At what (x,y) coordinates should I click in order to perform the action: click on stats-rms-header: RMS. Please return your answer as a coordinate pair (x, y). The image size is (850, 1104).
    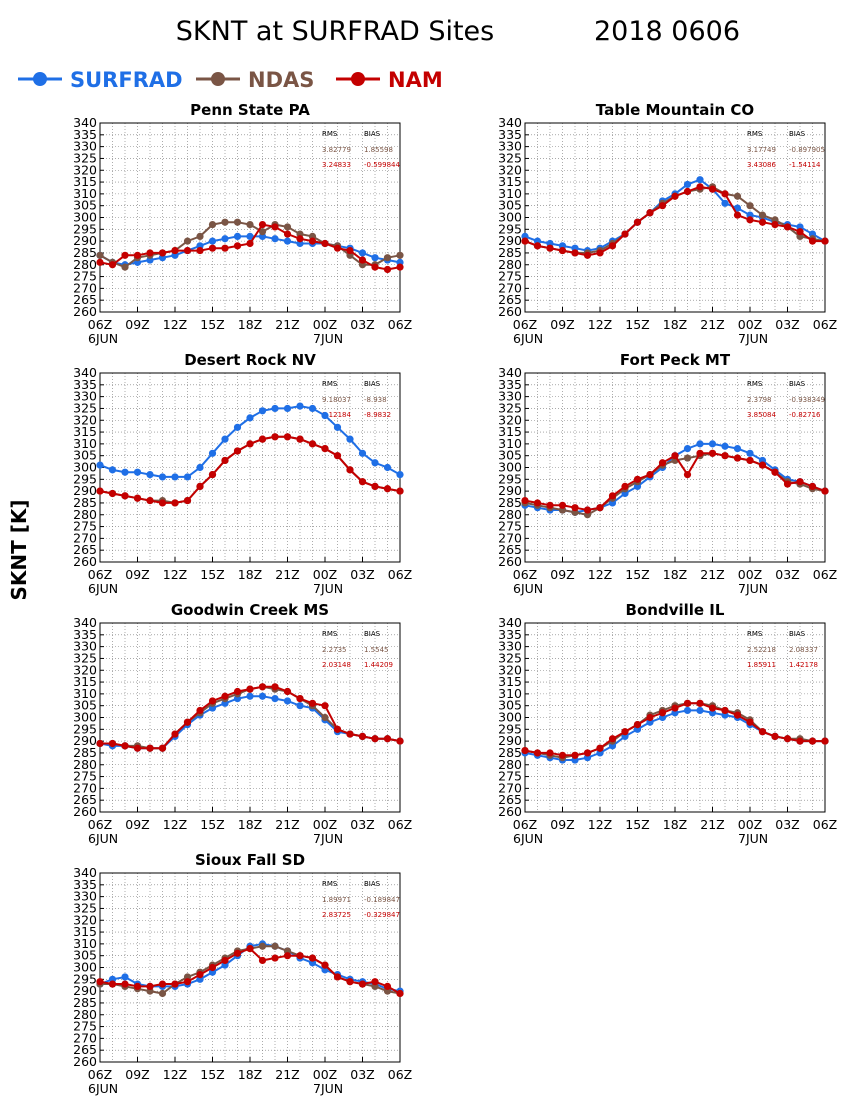
    Looking at the image, I should click on (330, 884).